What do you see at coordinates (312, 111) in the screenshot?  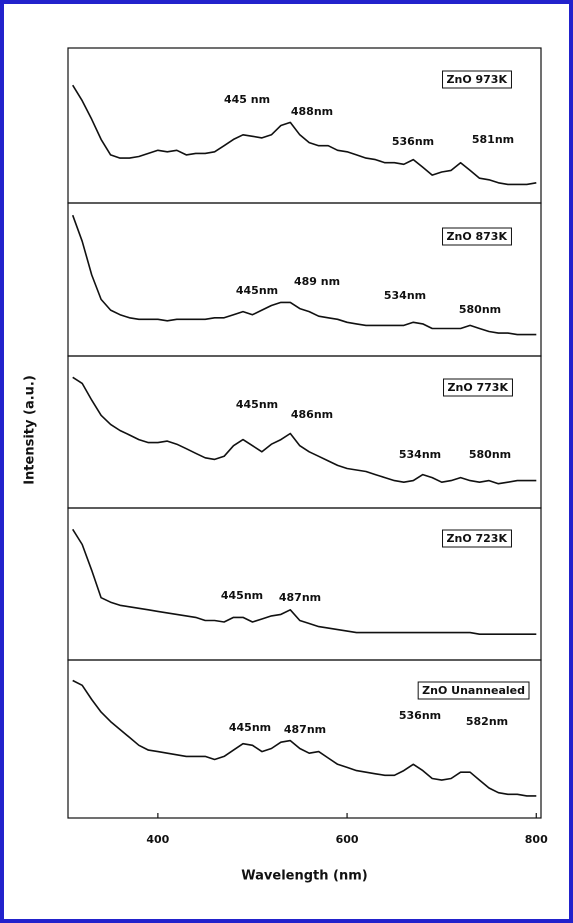 I see `peak-annotation: 488nm` at bounding box center [312, 111].